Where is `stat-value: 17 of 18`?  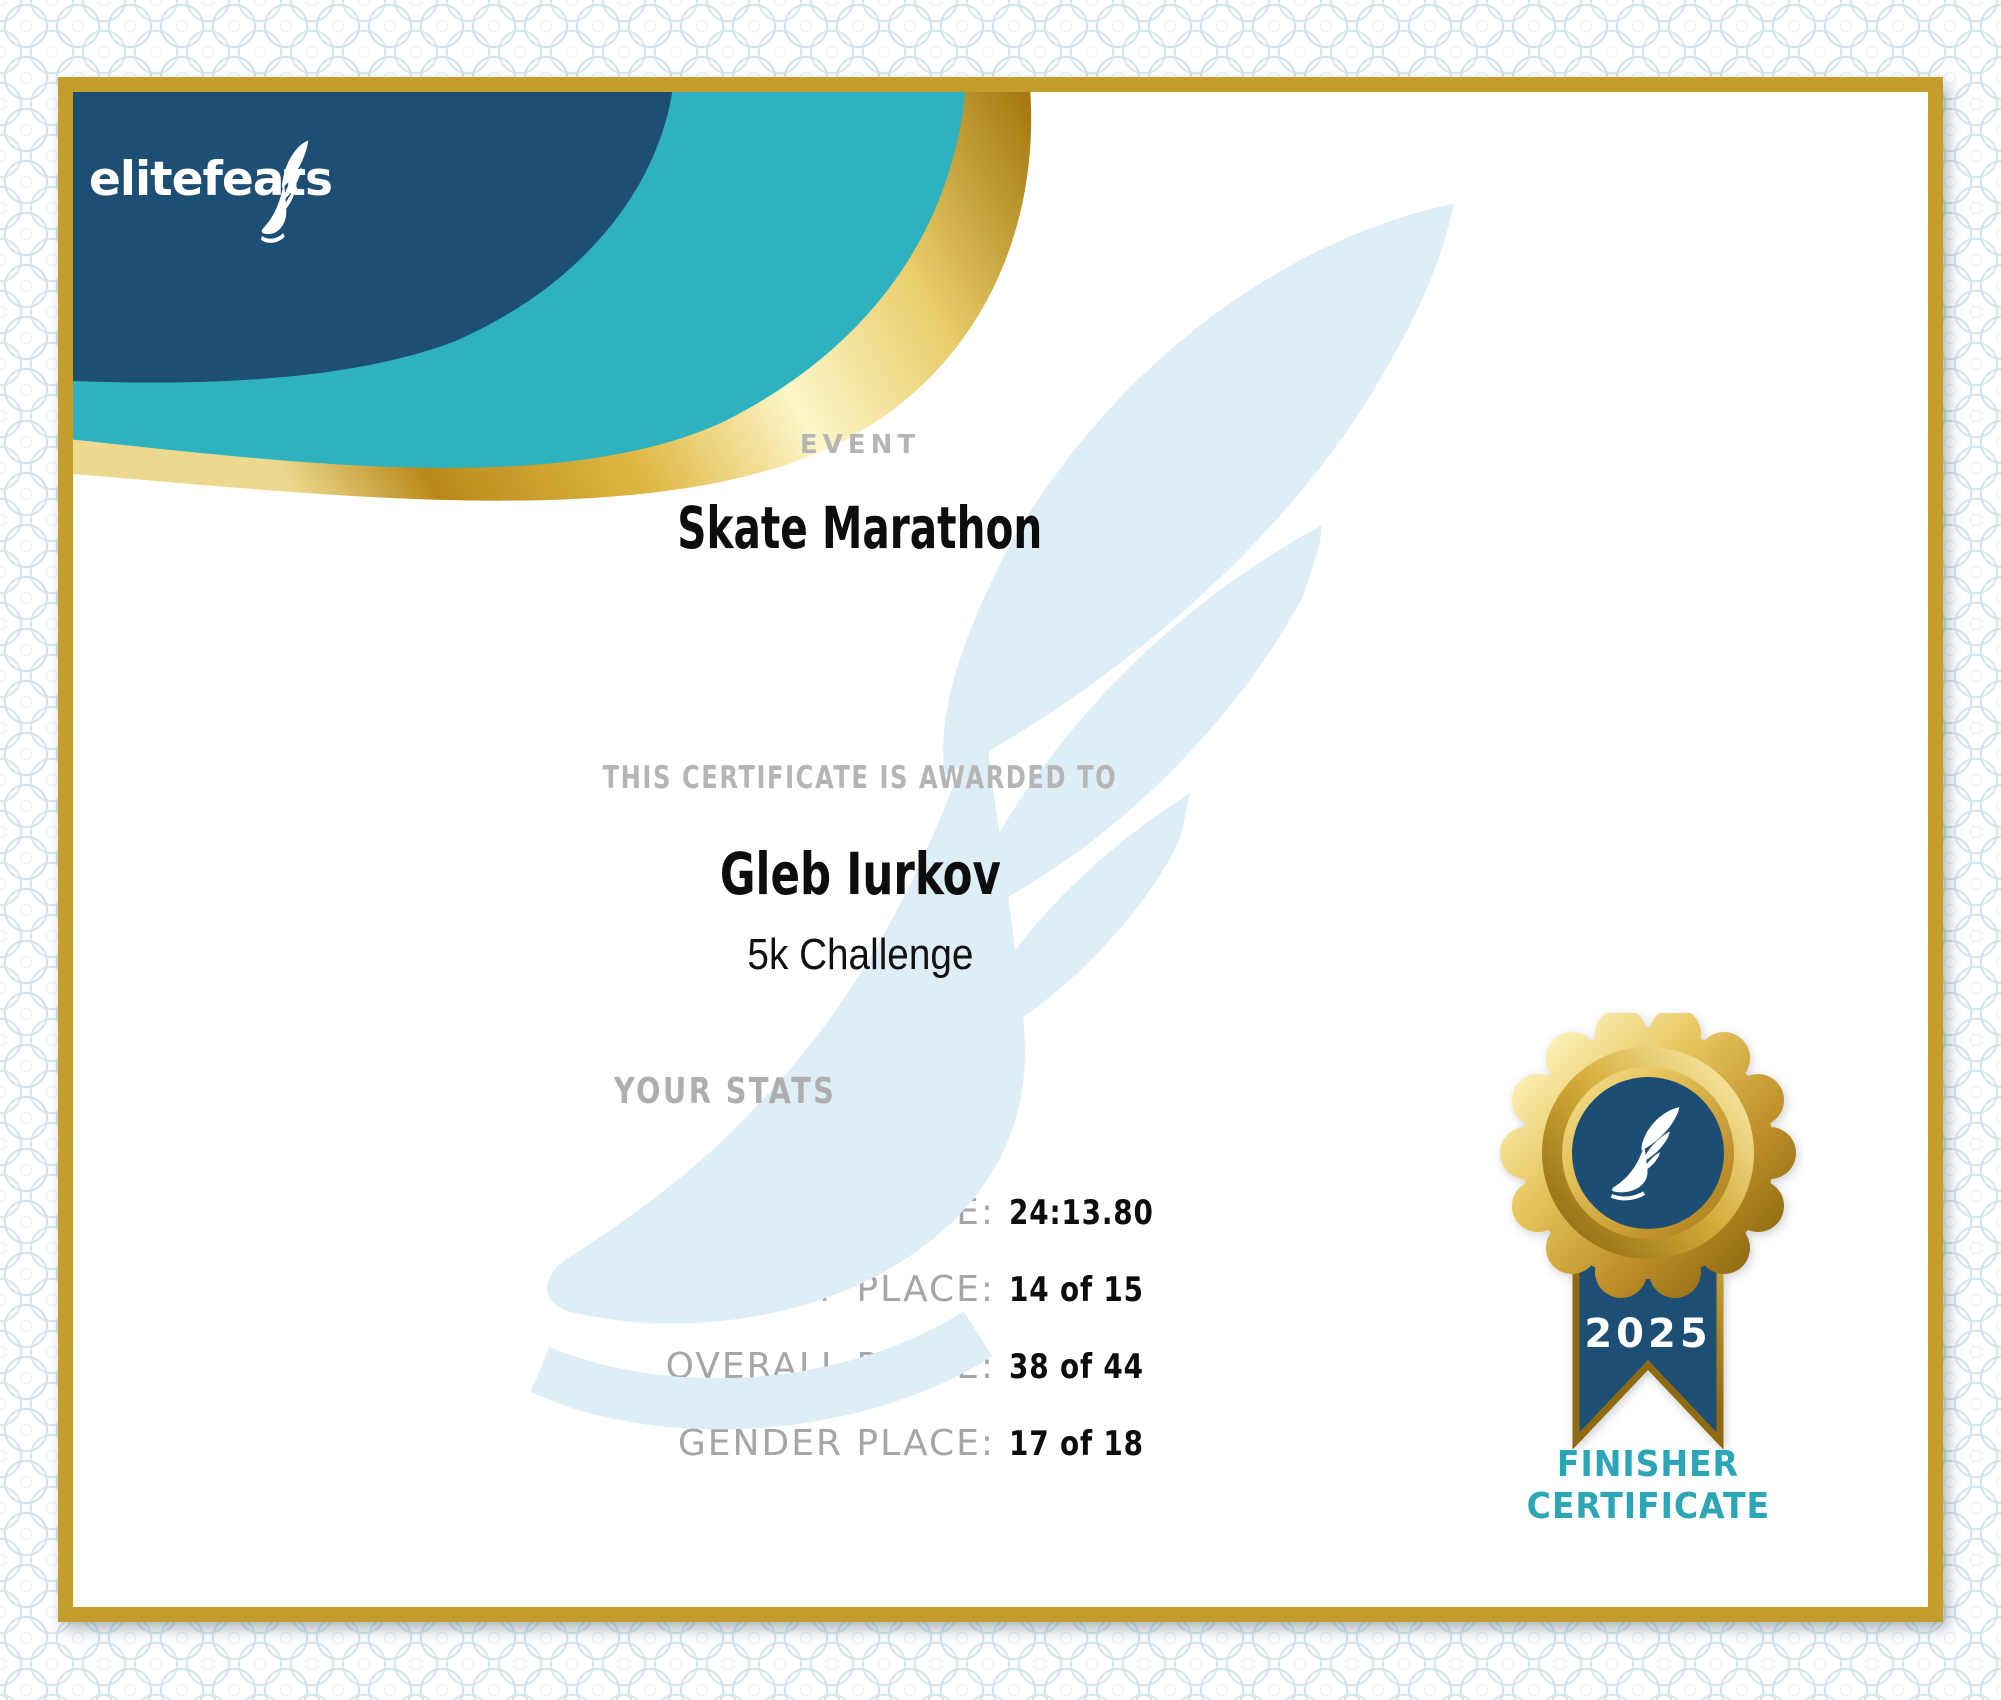 stat-value: 17 of 18 is located at coordinates (1076, 1443).